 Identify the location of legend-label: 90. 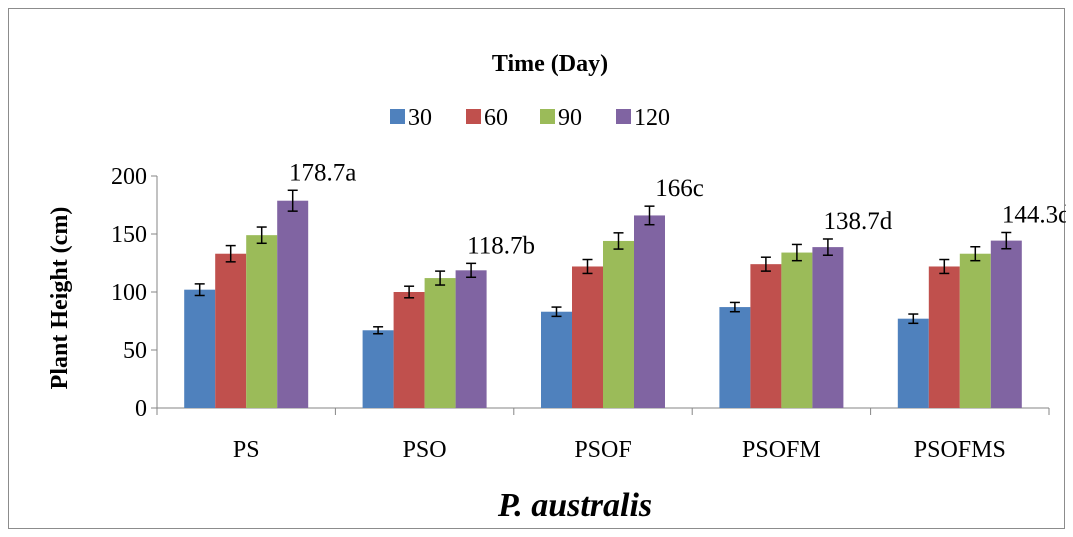
(570, 118).